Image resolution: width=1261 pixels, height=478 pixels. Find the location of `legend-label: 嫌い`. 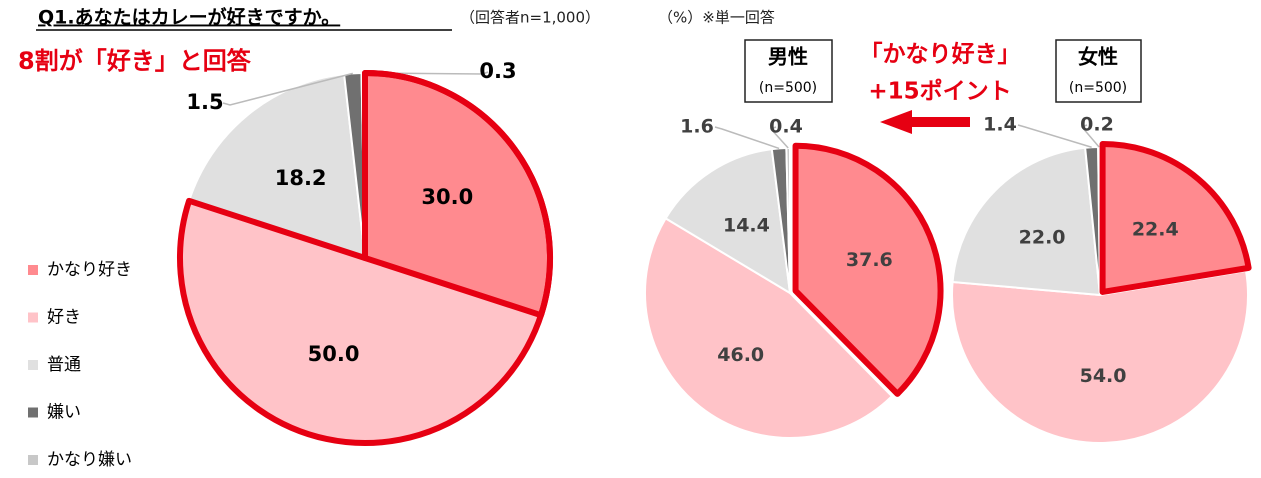

legend-label: 嫌い is located at coordinates (64, 413).